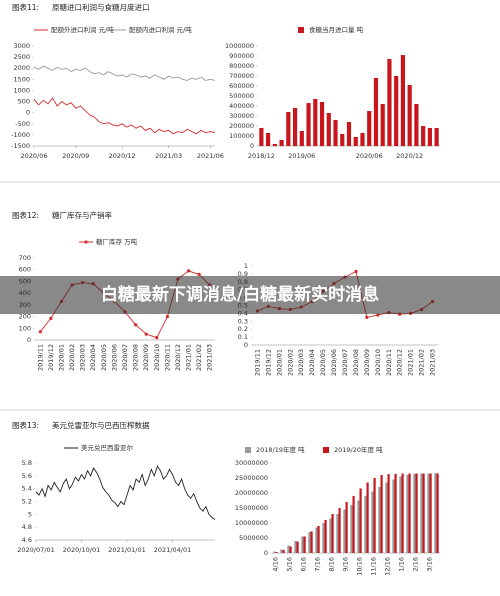  I want to click on y-tick-label: 4.6, so click(27, 540).